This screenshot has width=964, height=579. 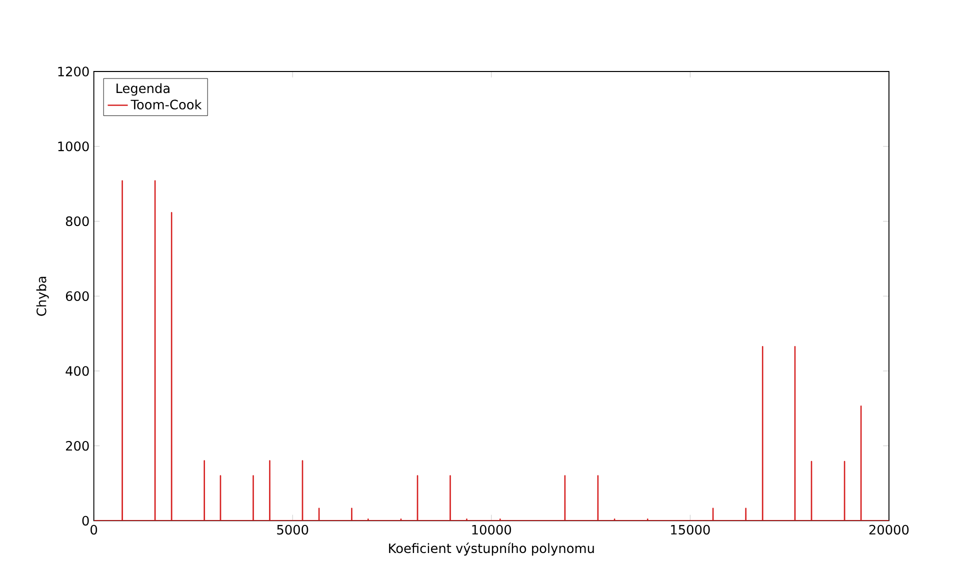 What do you see at coordinates (143, 89) in the screenshot?
I see `legend-title: Legenda` at bounding box center [143, 89].